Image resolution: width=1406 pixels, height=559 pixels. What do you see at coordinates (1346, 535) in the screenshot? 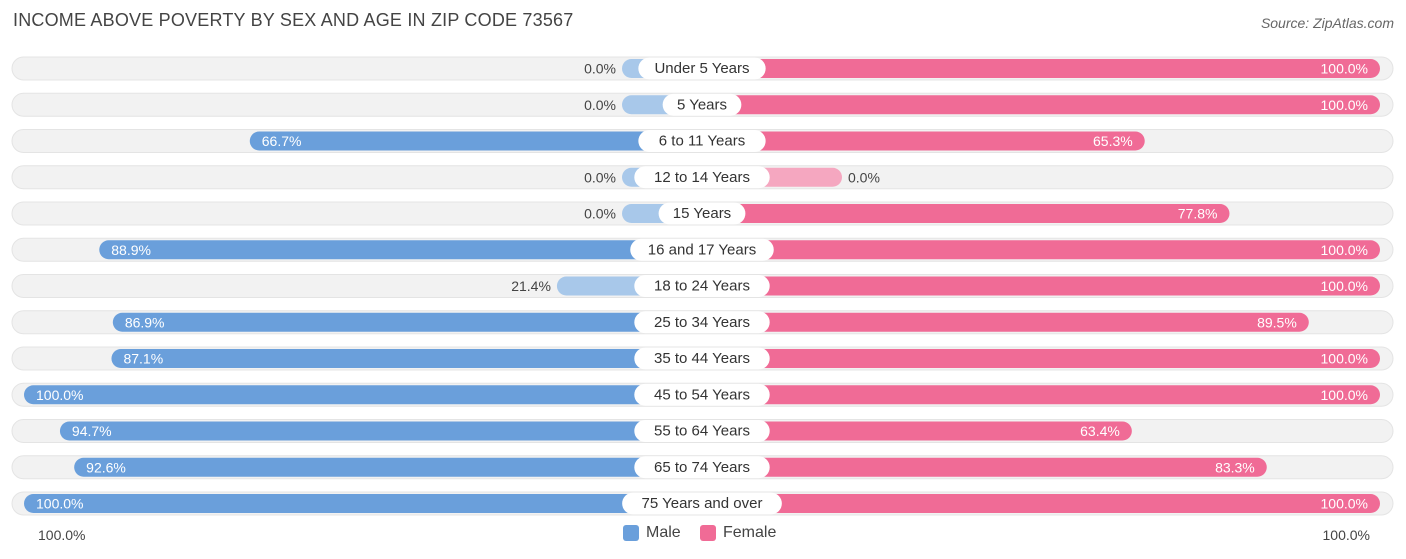
I see `right-axis-label: 100.0%` at bounding box center [1346, 535].